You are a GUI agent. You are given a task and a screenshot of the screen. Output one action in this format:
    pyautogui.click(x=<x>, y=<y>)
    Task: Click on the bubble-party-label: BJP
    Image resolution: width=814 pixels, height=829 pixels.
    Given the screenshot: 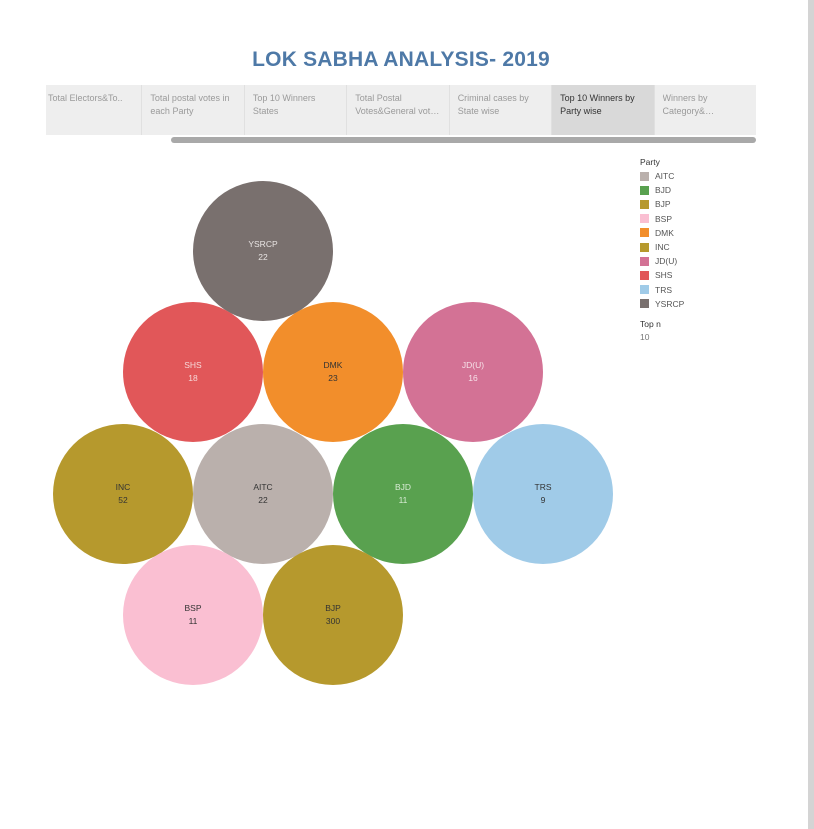 What is the action you would take?
    pyautogui.click(x=333, y=608)
    